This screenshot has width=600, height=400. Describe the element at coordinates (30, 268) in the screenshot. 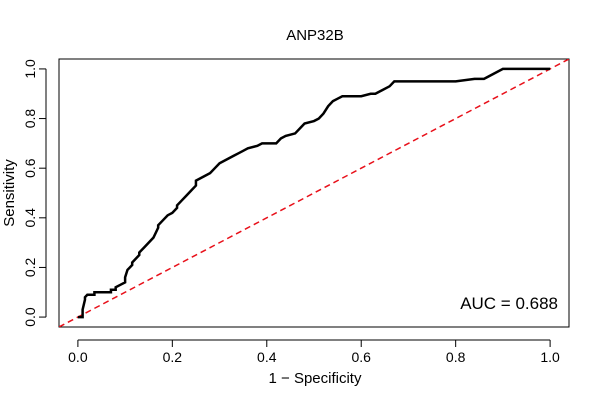

I see `y-tick-label: 0.2` at that location.